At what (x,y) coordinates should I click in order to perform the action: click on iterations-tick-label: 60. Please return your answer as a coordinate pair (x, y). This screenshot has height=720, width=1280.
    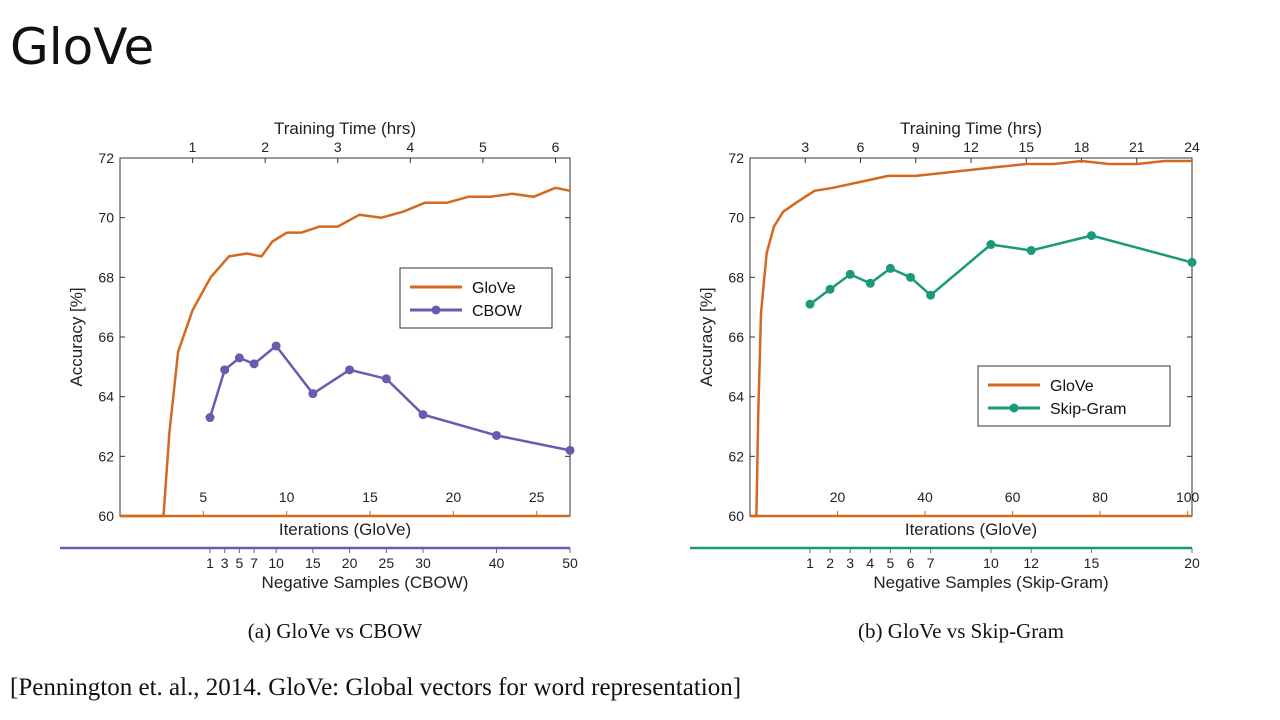
    Looking at the image, I should click on (1013, 497).